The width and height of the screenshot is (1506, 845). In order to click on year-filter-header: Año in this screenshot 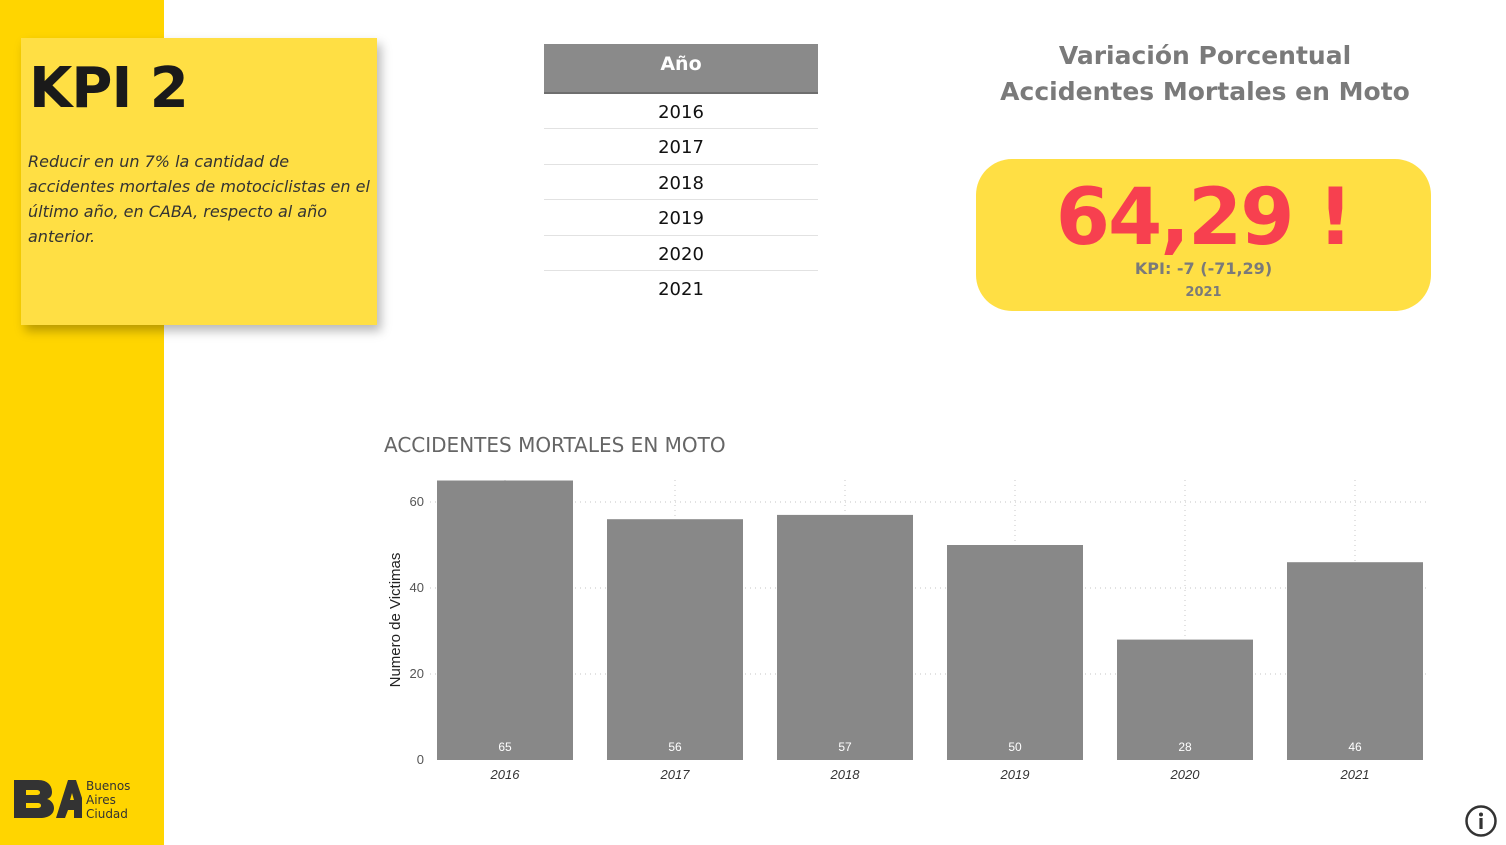, I will do `click(681, 69)`.